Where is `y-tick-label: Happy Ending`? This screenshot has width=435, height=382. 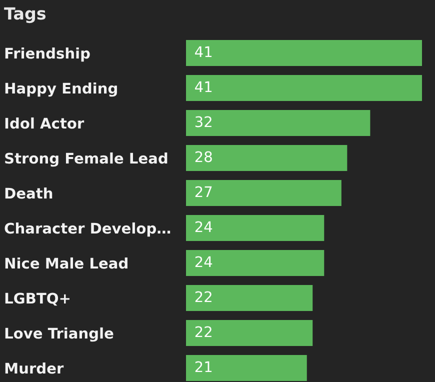
y-tick-label: Happy Ending is located at coordinates (61, 89).